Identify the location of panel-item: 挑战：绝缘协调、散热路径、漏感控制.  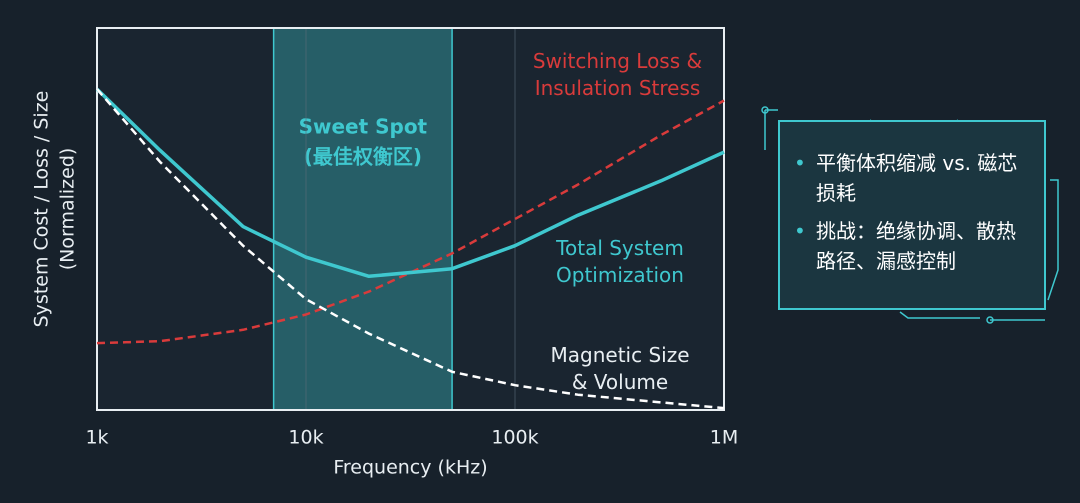
(912, 246).